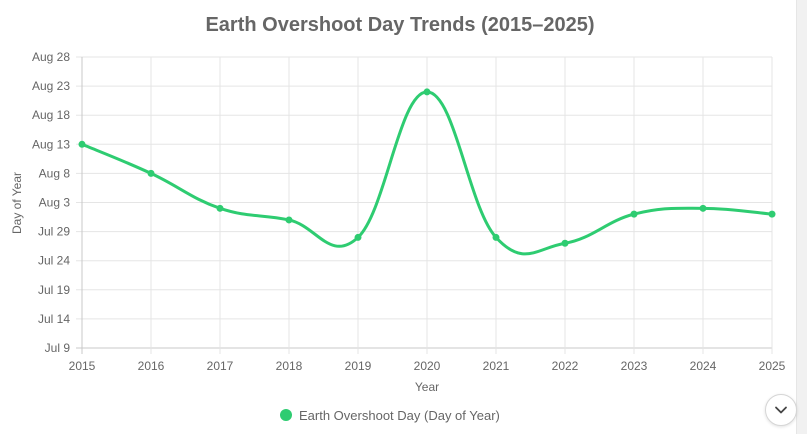 This screenshot has width=807, height=434. What do you see at coordinates (55, 173) in the screenshot?
I see `y-tick-label: Aug 8` at bounding box center [55, 173].